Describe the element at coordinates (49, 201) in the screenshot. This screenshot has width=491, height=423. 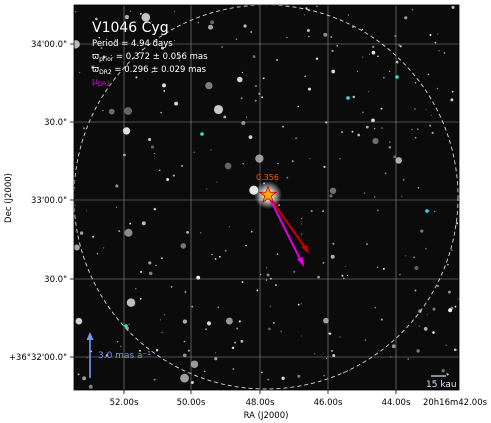
I see `y-tick-label: 33'00.0"` at that location.